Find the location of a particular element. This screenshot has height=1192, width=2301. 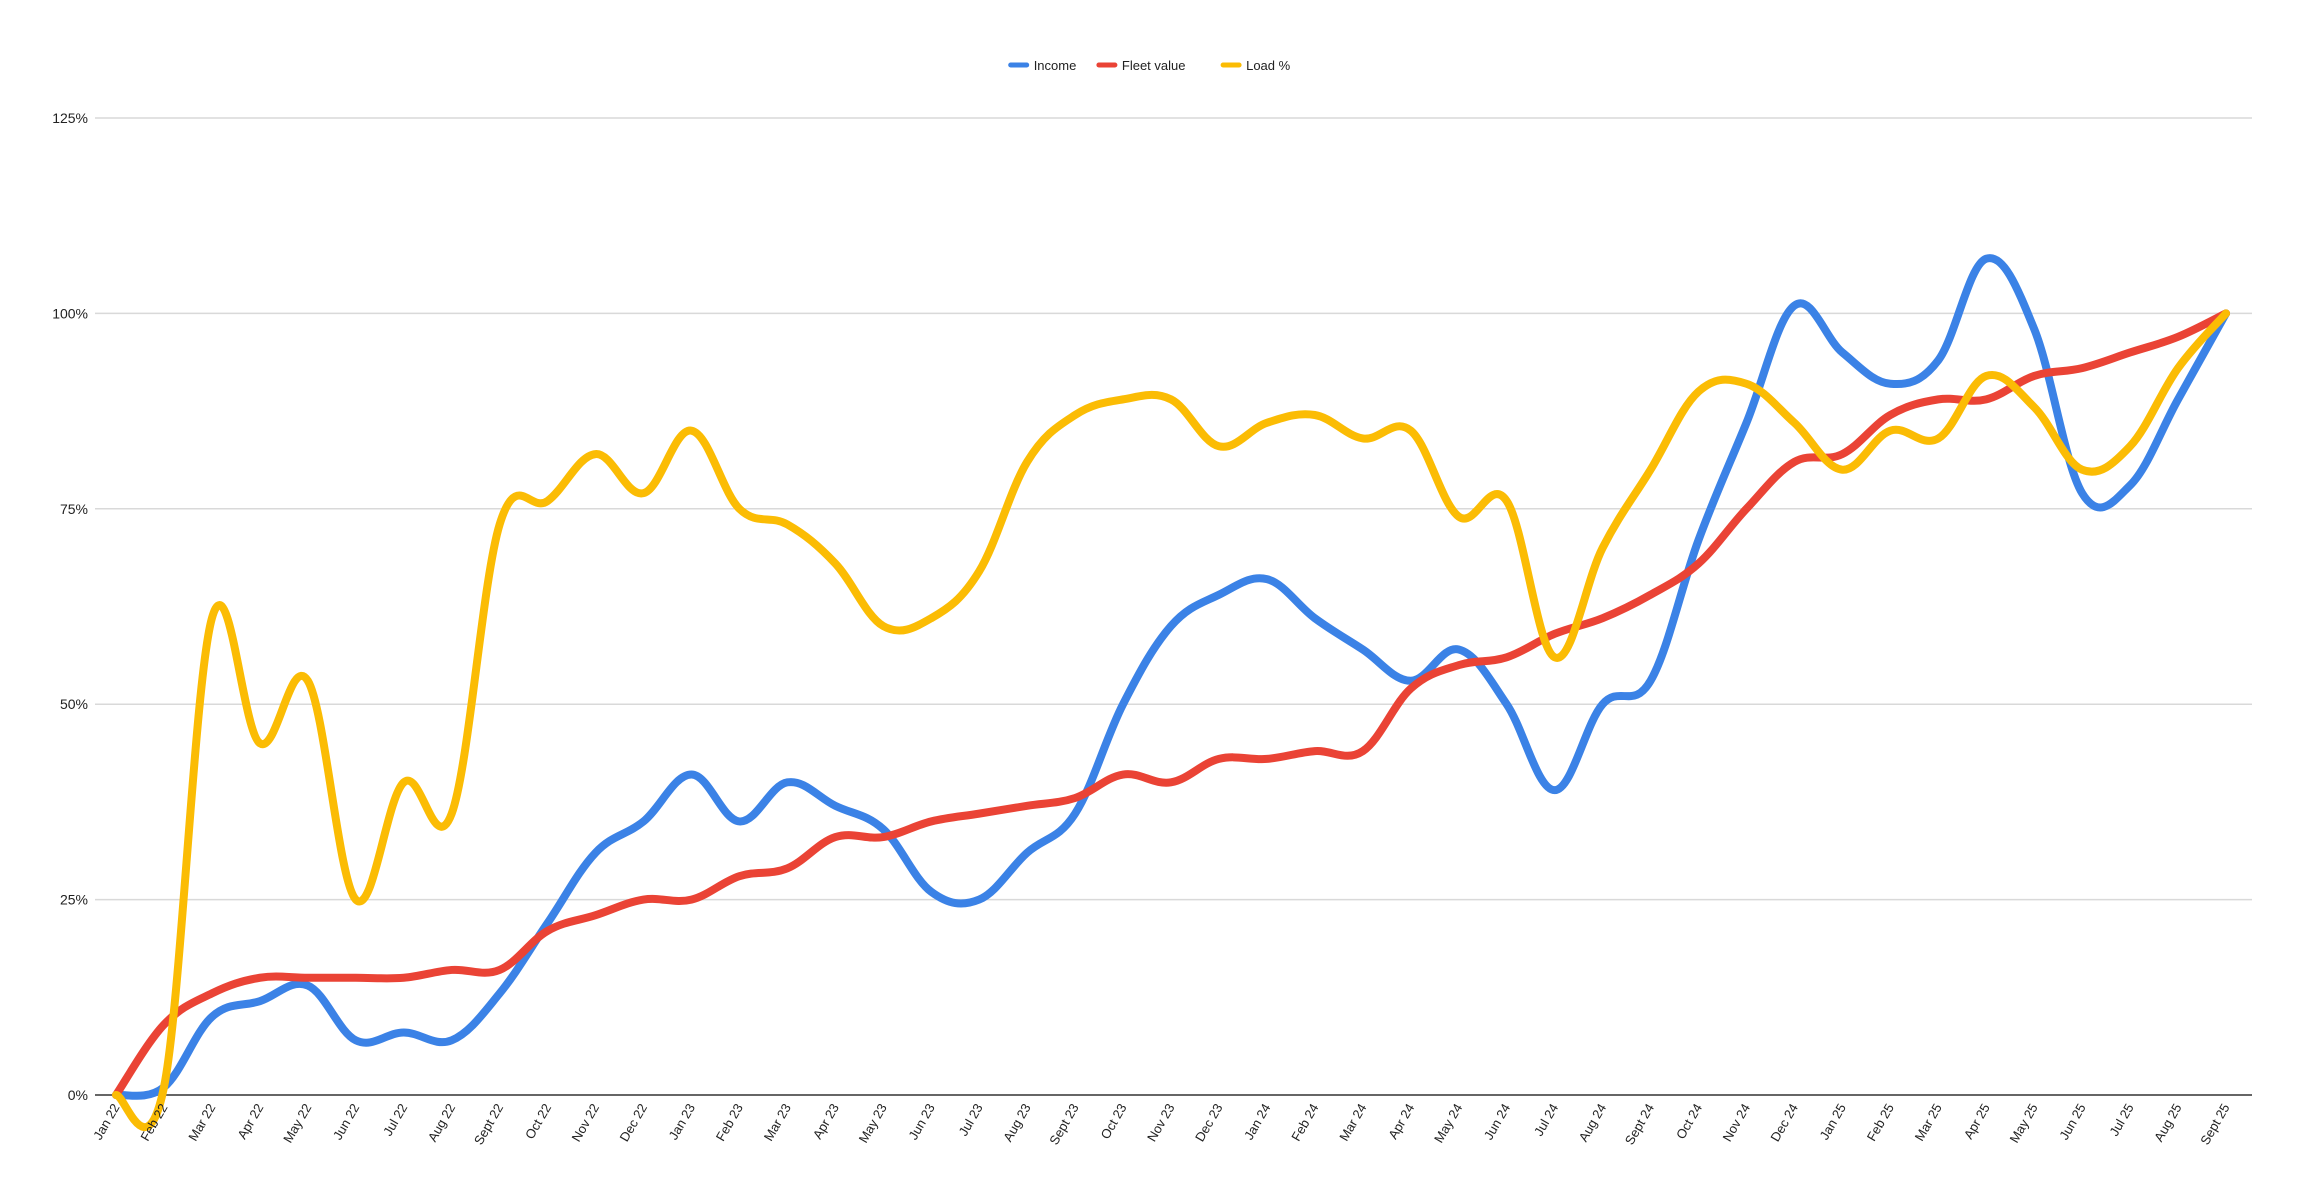

y-tick-label: 50% is located at coordinates (74, 704).